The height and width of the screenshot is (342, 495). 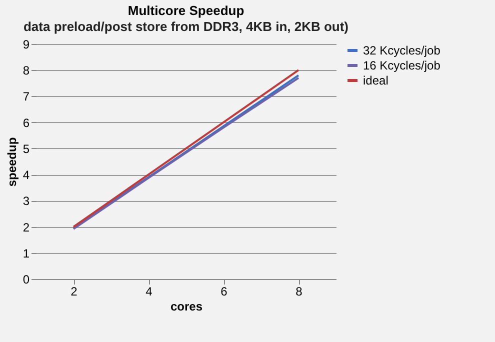 I want to click on y-tick-label: 6, so click(x=26, y=123).